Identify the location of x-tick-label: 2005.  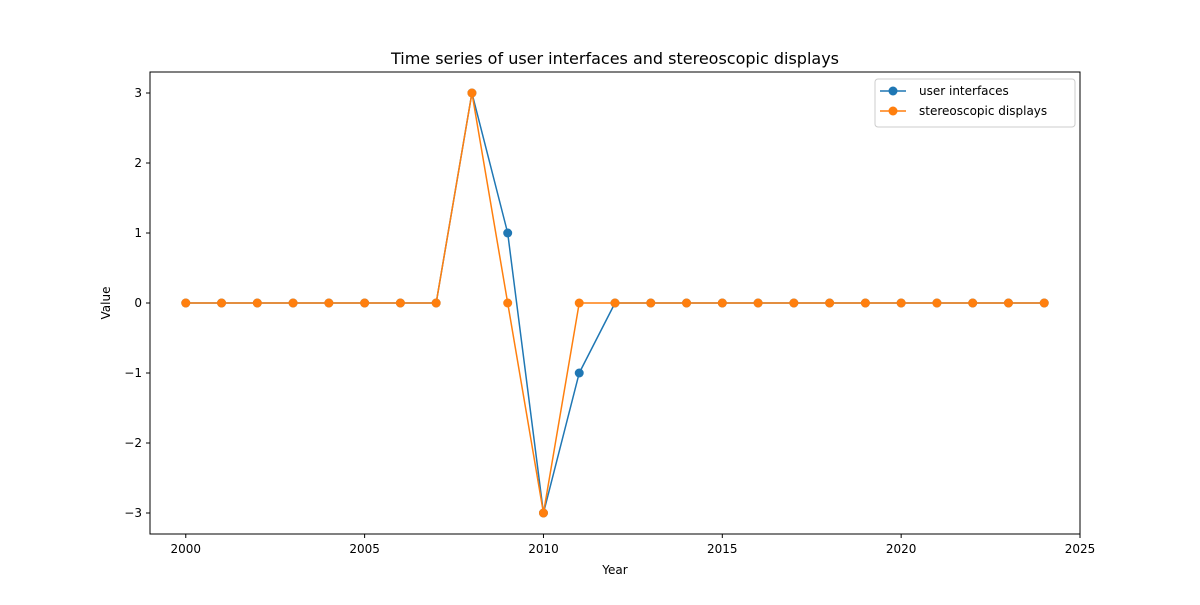
(364, 549).